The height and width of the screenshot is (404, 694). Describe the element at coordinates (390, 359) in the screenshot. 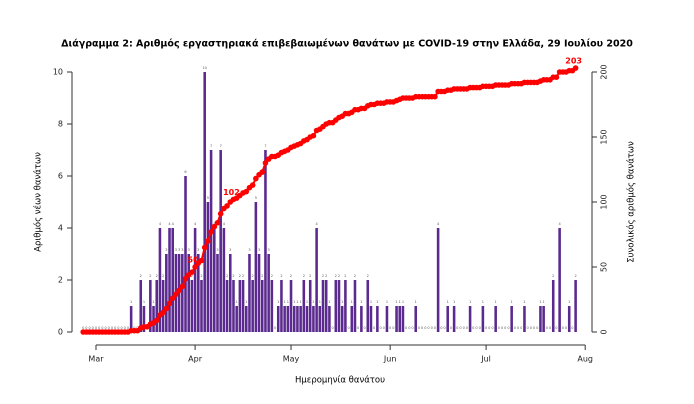

I see `x-tick-label: Jun` at that location.